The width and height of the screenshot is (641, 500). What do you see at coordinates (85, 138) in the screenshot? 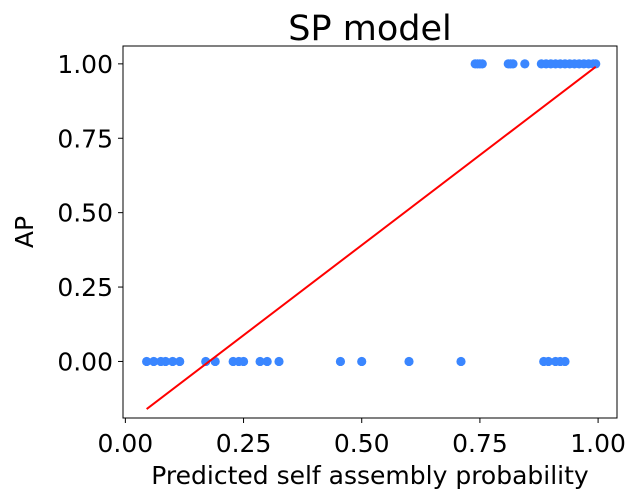
I see `y-tick-label: 0.75` at bounding box center [85, 138].